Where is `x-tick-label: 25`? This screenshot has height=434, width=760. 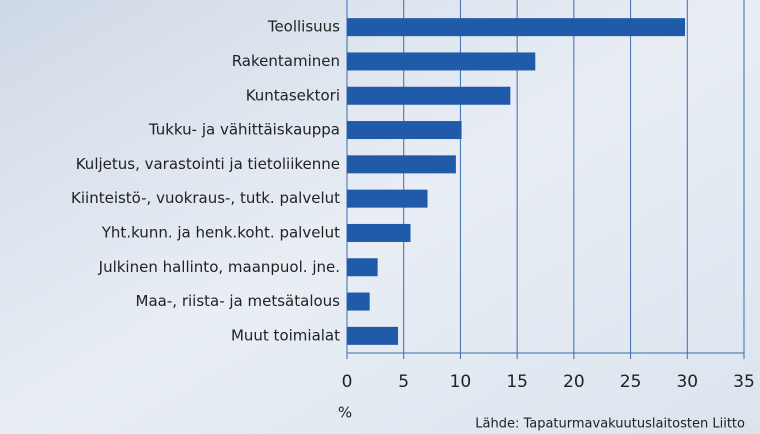
x-tick-label: 25 is located at coordinates (631, 382).